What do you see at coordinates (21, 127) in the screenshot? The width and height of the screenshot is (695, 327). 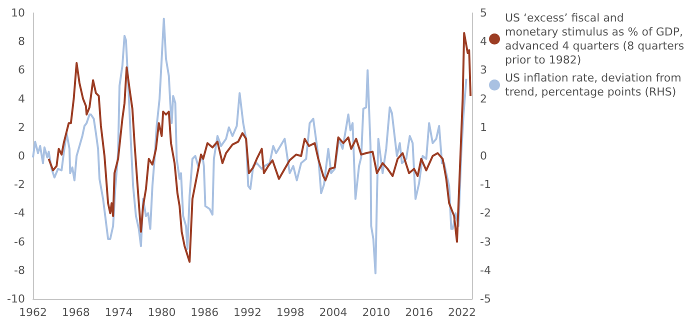 I see `y-tick-label: 2` at bounding box center [21, 127].